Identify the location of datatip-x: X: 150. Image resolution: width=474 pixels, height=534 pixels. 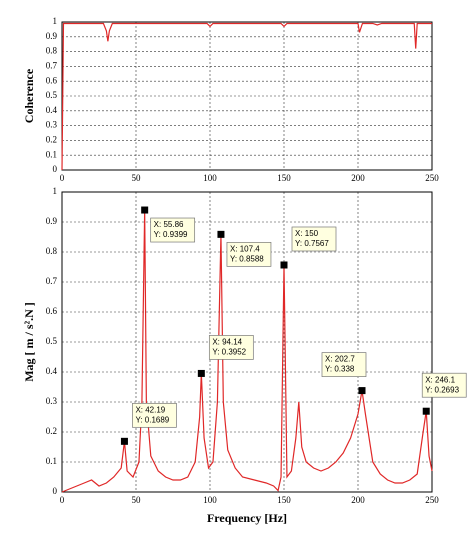
(307, 233).